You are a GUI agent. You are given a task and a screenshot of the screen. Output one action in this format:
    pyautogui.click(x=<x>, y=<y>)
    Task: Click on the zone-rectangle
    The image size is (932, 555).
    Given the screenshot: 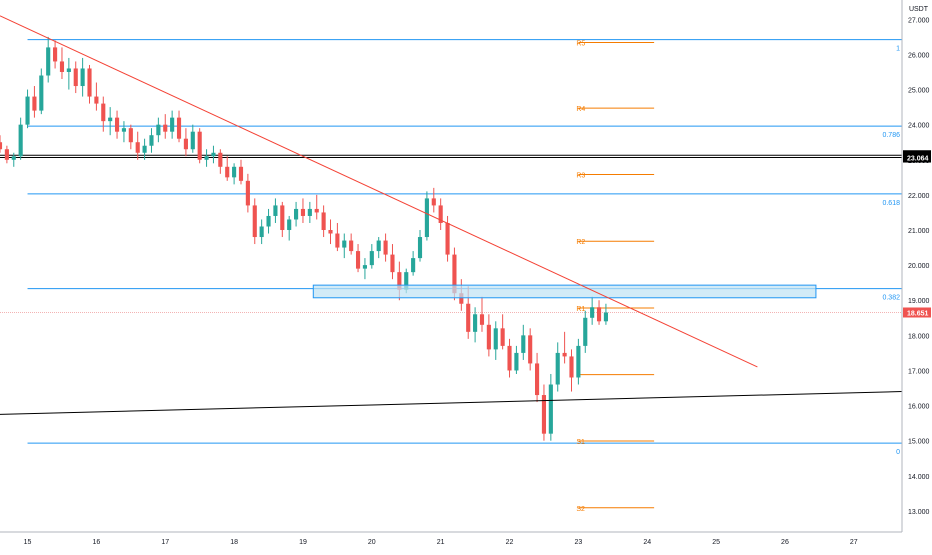 What is the action you would take?
    pyautogui.click(x=564, y=291)
    